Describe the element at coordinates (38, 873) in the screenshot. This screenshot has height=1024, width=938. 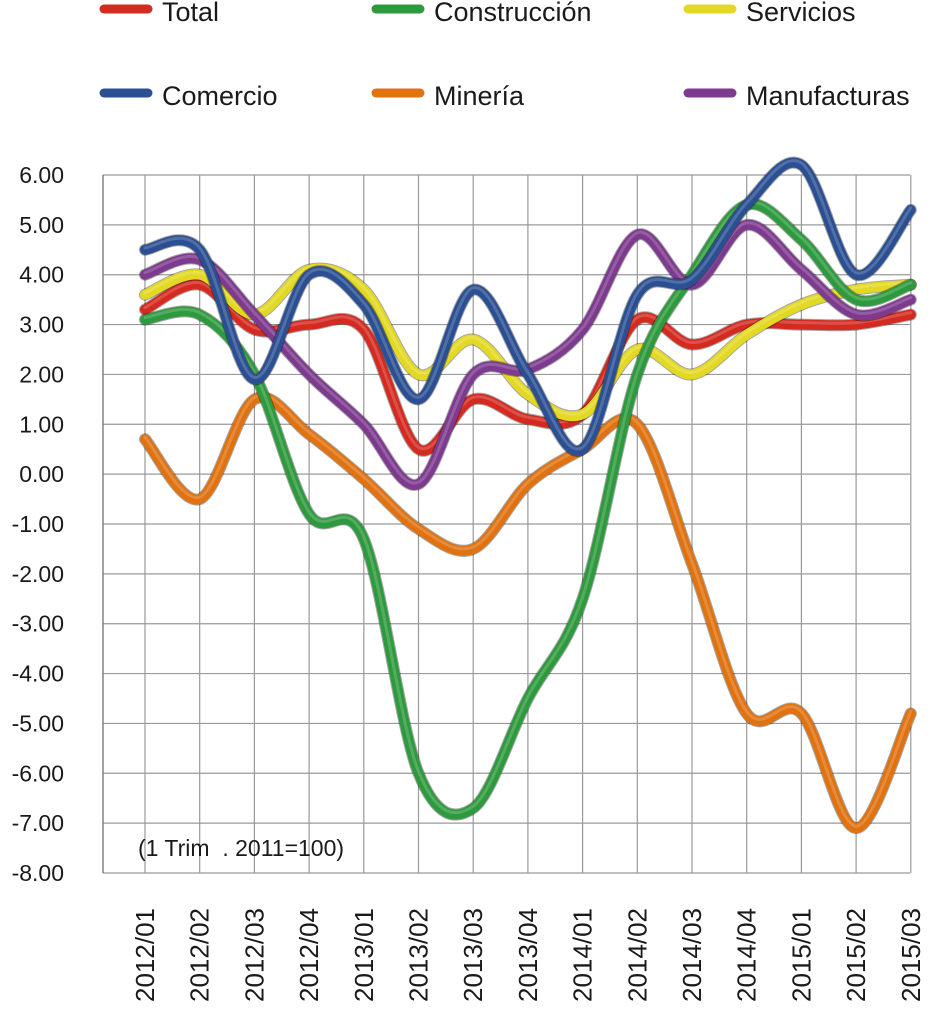
I see `y-tick-label: -8.00` at that location.